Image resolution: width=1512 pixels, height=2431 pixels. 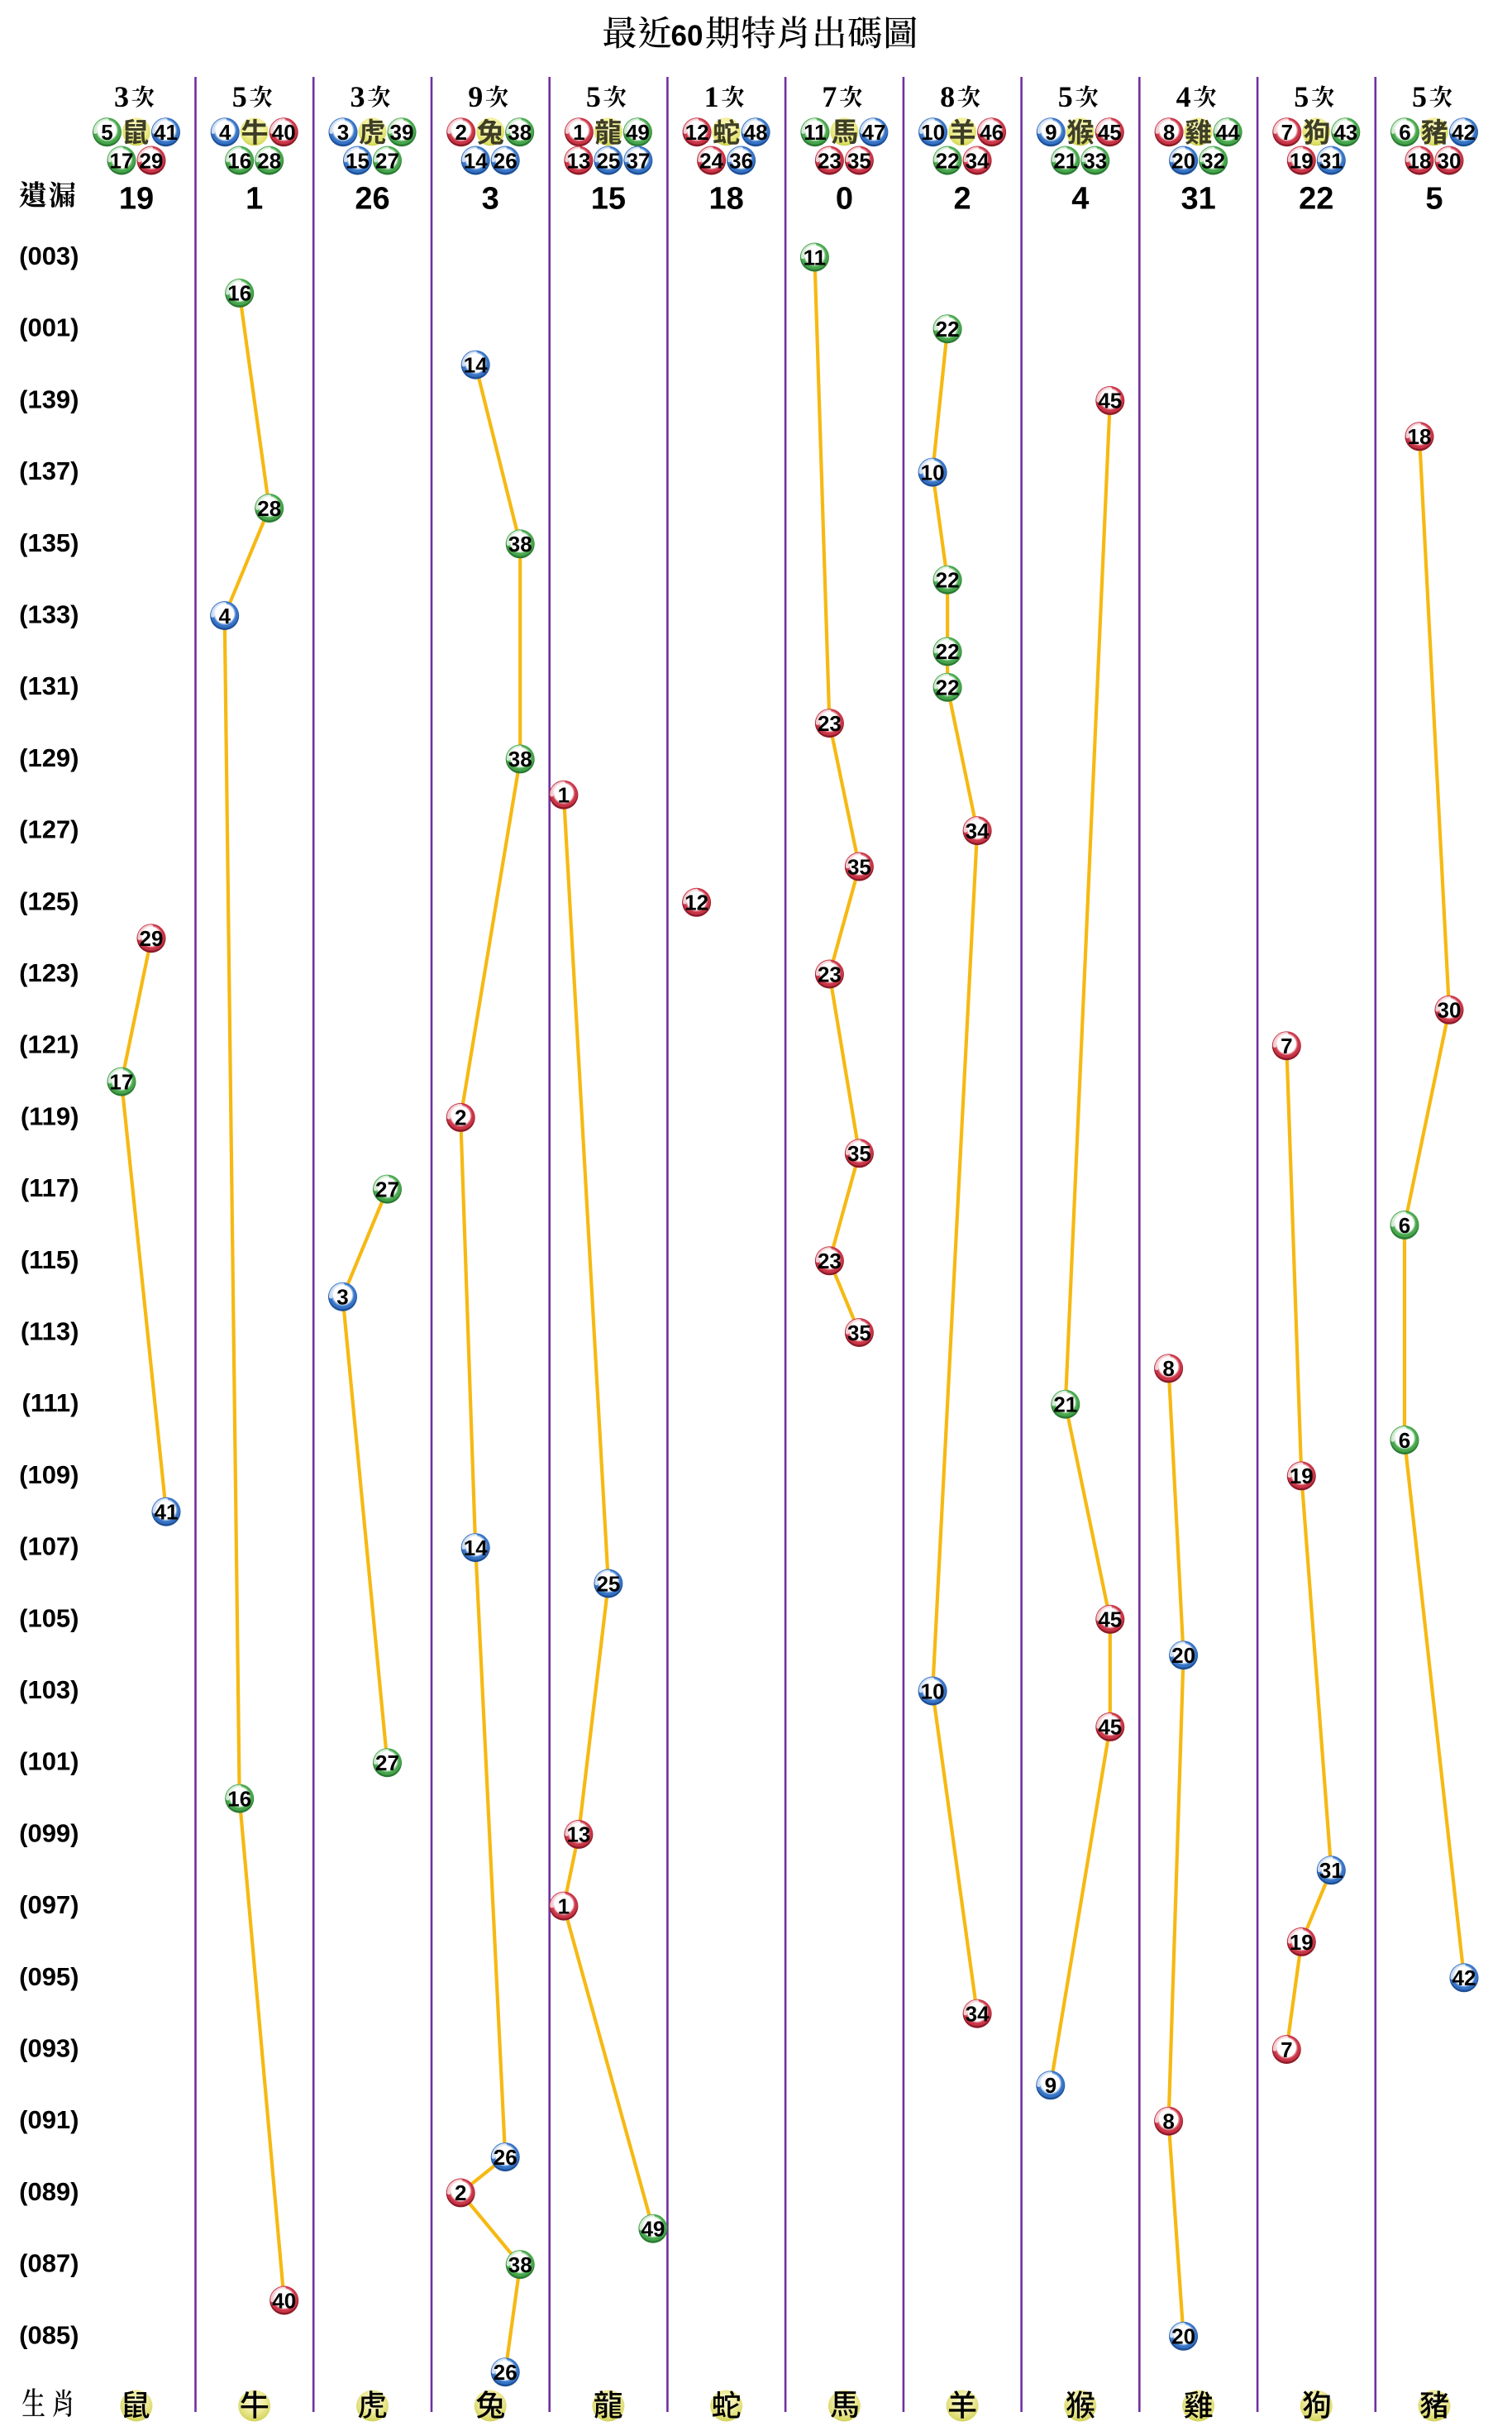 What do you see at coordinates (49, 2263) in the screenshot?
I see `svg-text: (087)` at bounding box center [49, 2263].